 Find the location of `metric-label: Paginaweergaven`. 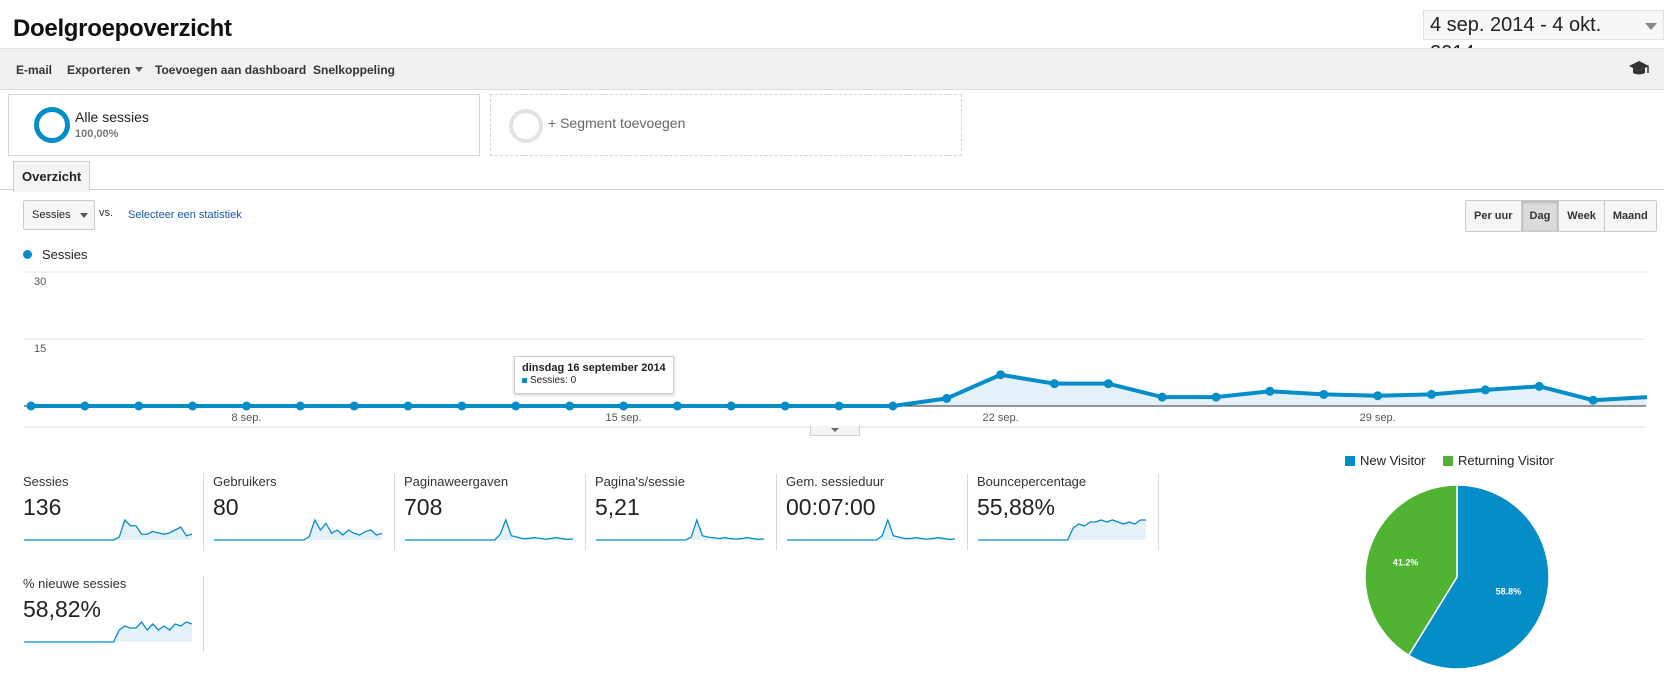

metric-label: Paginaweergaven is located at coordinates (456, 481).